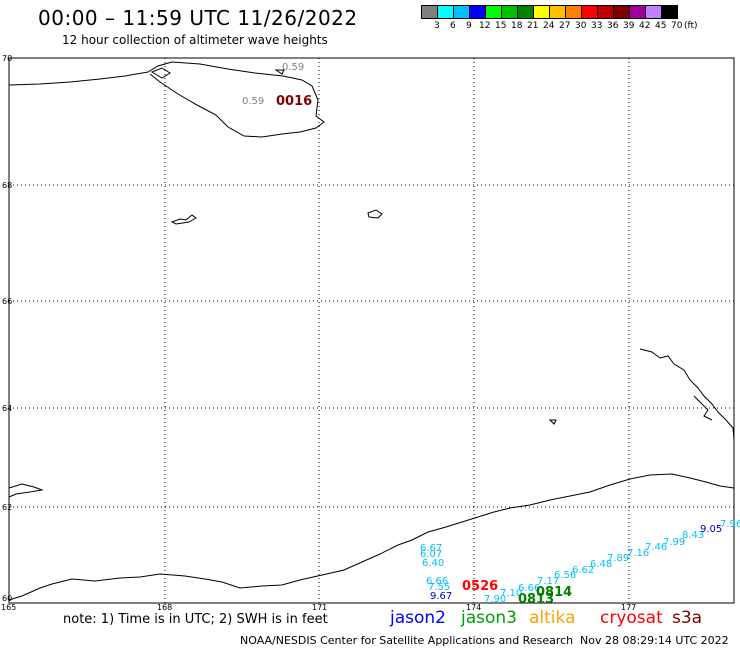 Image resolution: width=740 pixels, height=650 pixels. I want to click on color-scale-swatch, so click(669, 12).